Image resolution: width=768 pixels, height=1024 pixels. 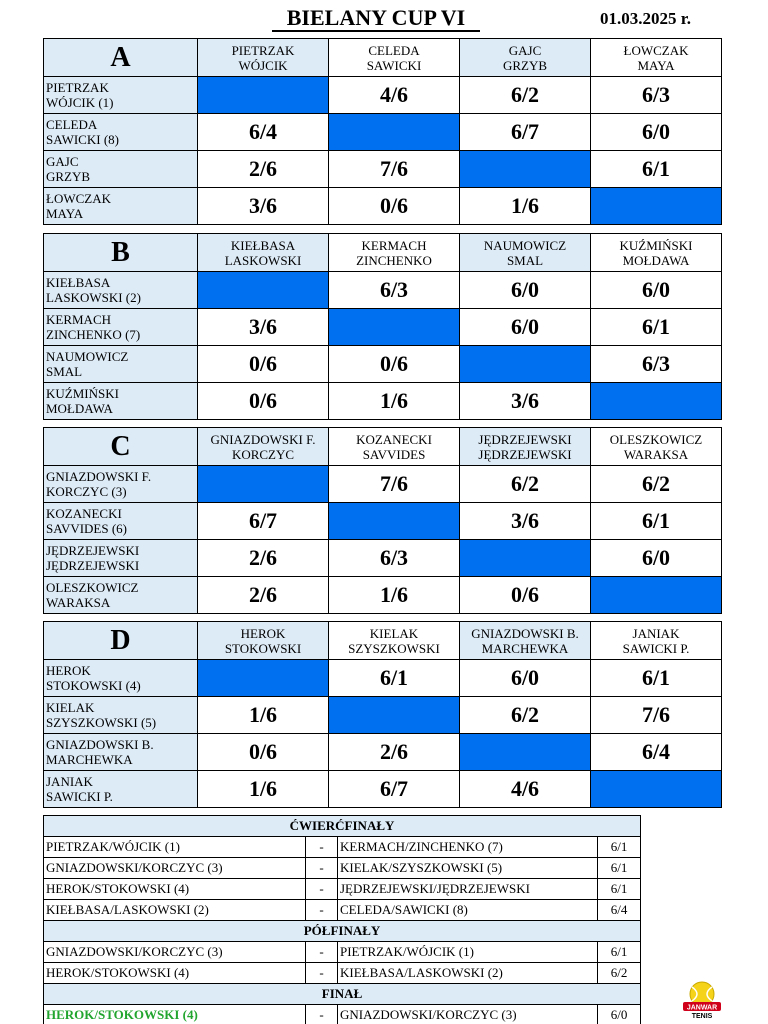 What do you see at coordinates (72, 124) in the screenshot?
I see `row-header-line1: CELEDA` at bounding box center [72, 124].